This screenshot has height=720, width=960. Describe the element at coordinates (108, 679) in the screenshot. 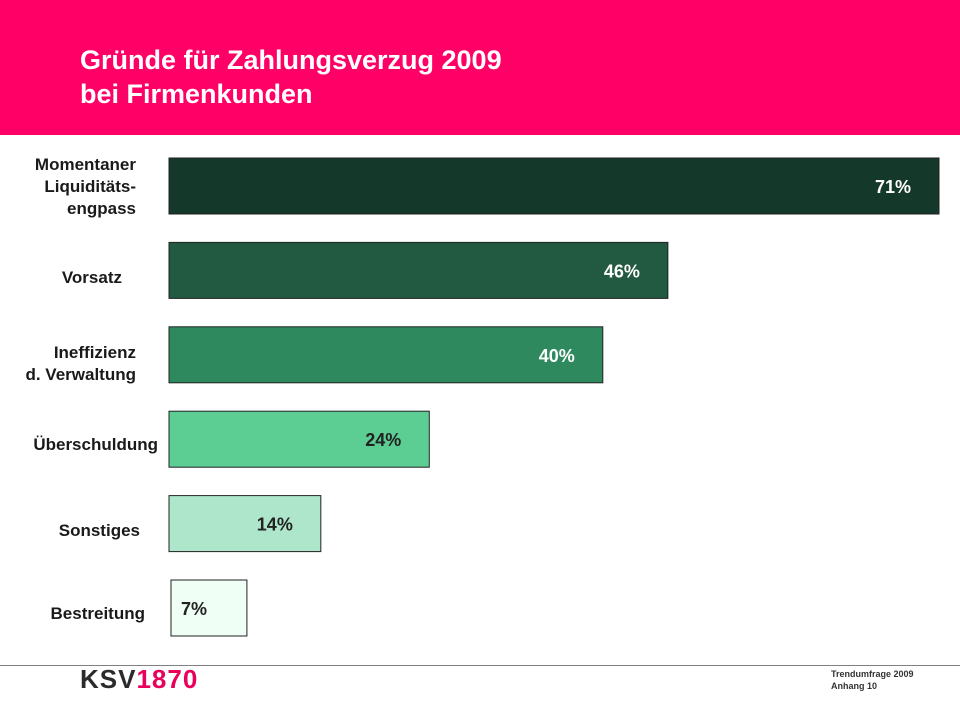

I see `logo-text: KSV` at that location.